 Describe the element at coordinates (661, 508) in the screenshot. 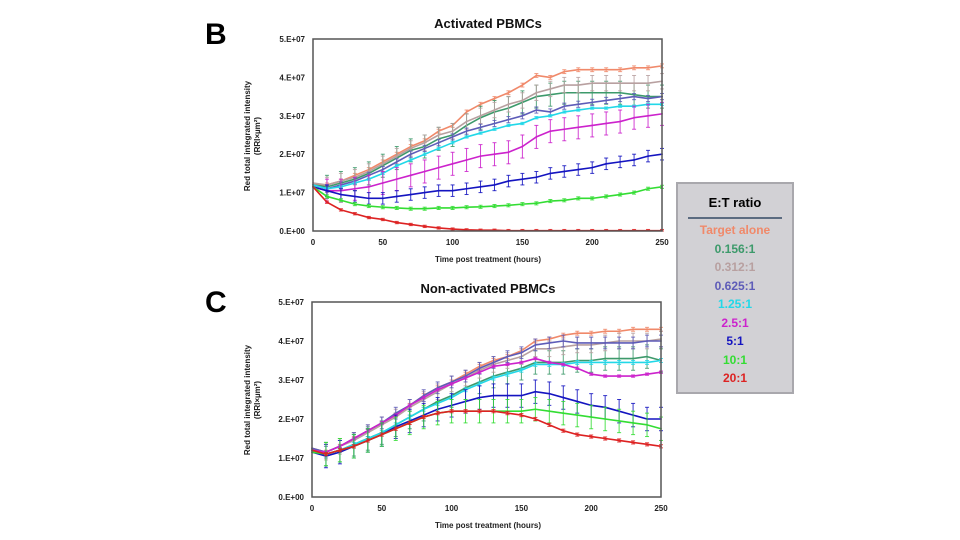

I see `x-tick-label: 250` at that location.